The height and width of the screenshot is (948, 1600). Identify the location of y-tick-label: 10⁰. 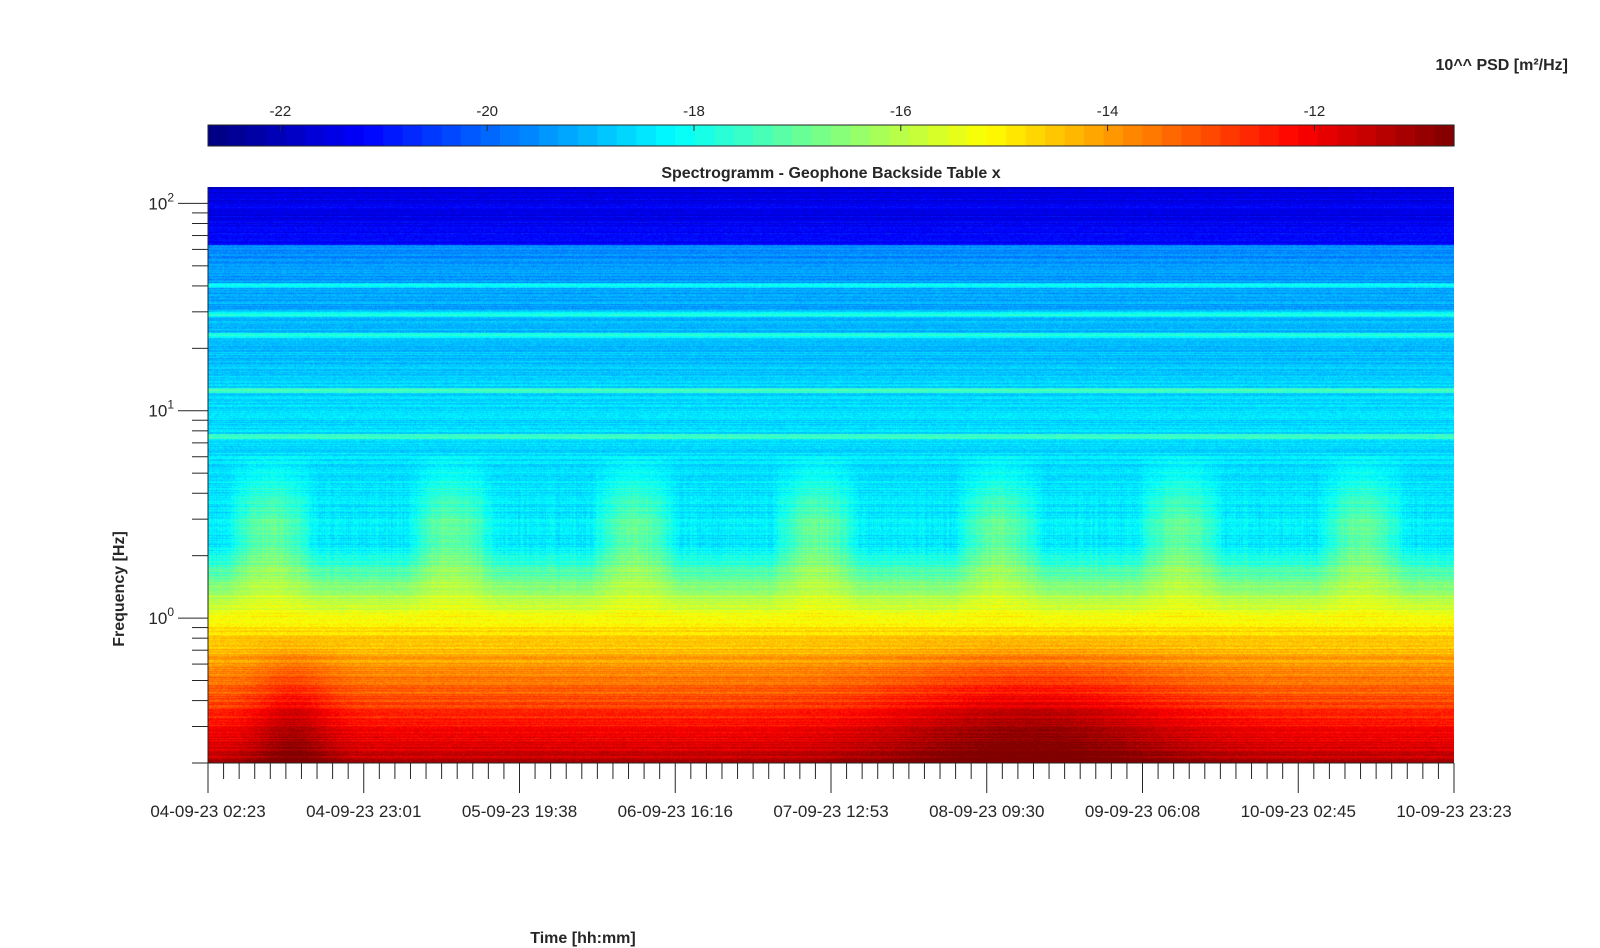
(161, 616).